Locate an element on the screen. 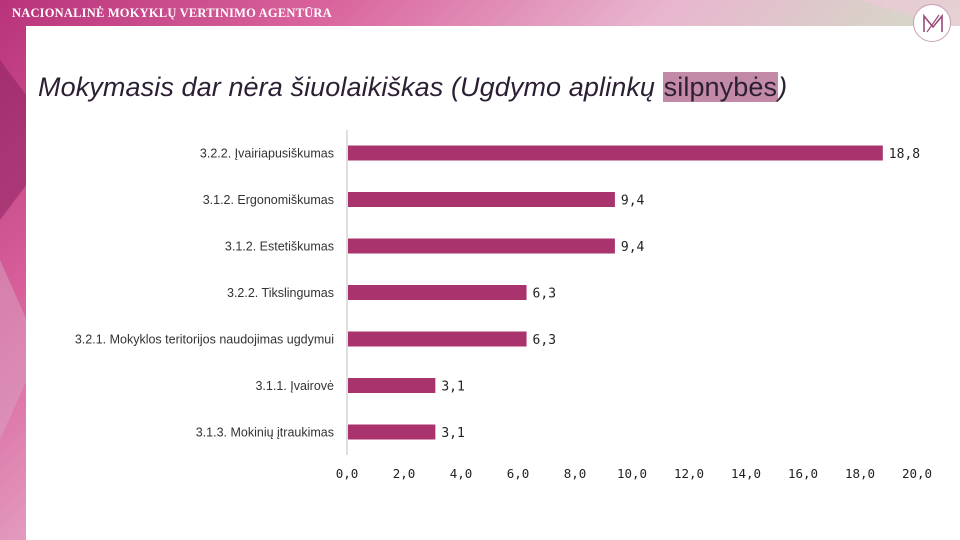 The height and width of the screenshot is (540, 960). x-tick-label: 20,0 is located at coordinates (917, 473).